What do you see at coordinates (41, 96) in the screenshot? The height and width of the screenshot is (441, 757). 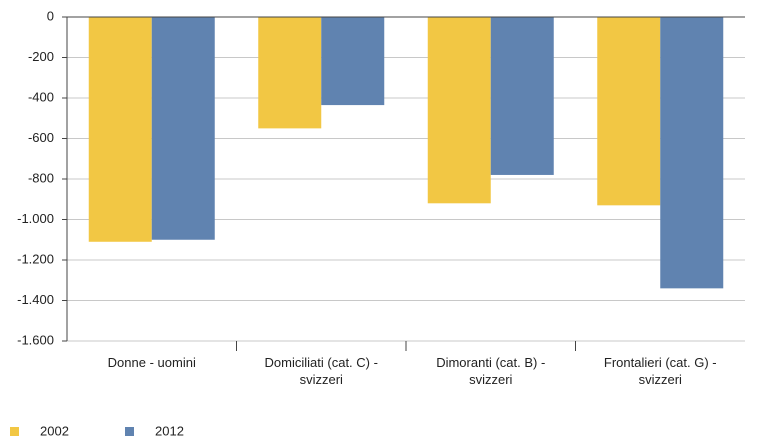 I see `y-tick-label: -400` at bounding box center [41, 96].